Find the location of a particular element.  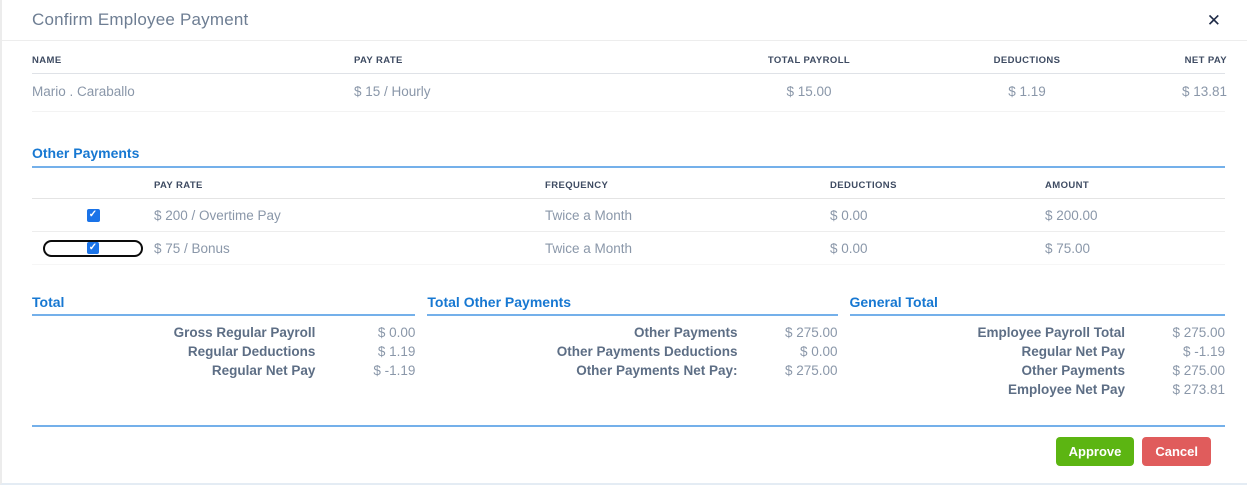

col-header-frequency: FREQUENCY is located at coordinates (577, 185).